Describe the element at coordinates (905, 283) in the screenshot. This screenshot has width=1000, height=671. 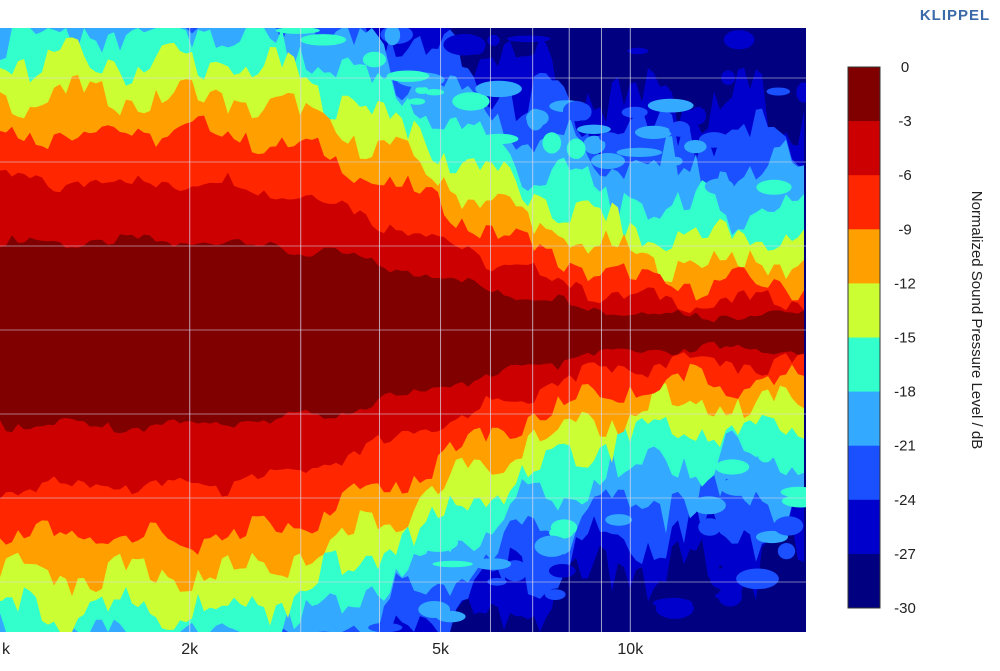
I see `colorbar-tick-label: -12` at that location.